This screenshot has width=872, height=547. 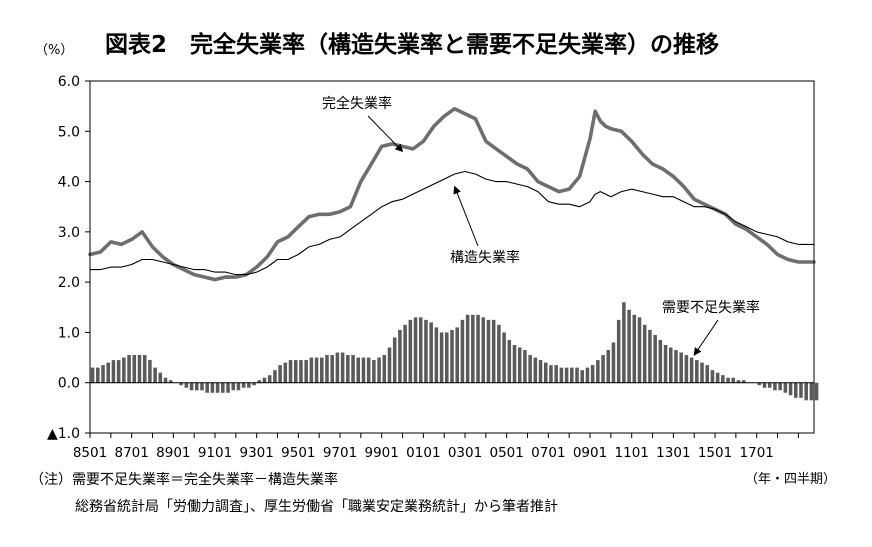 I want to click on x-tick-label: 8701, so click(x=131, y=453).